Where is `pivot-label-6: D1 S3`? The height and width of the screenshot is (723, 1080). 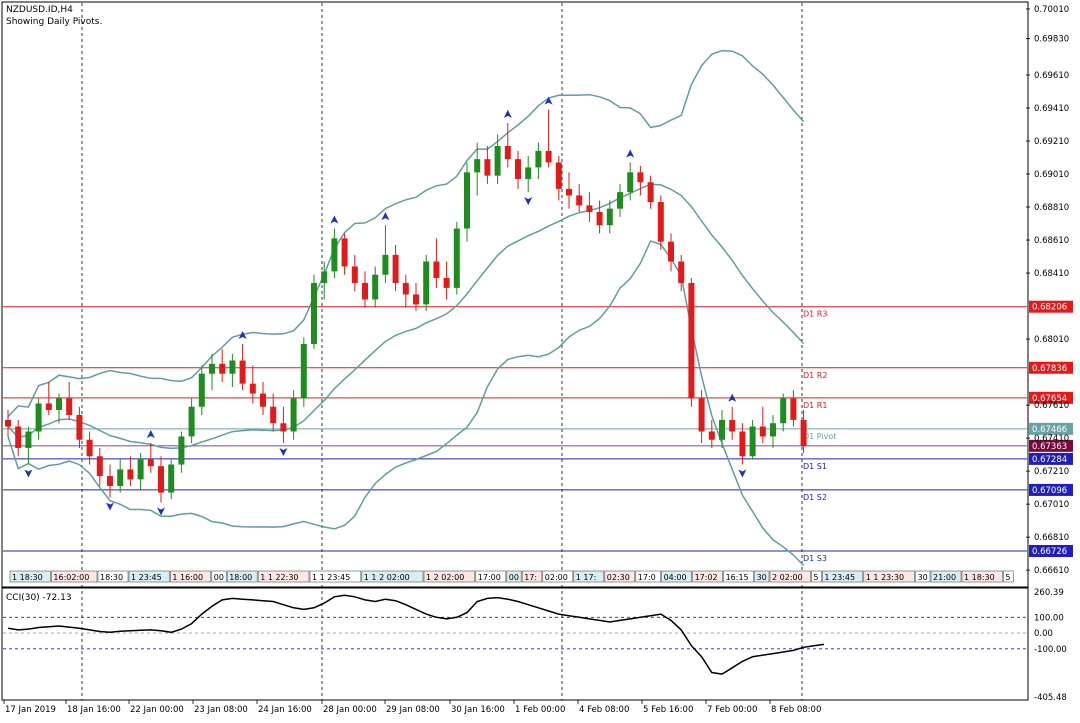
pivot-label-6: D1 S3 is located at coordinates (815, 558).